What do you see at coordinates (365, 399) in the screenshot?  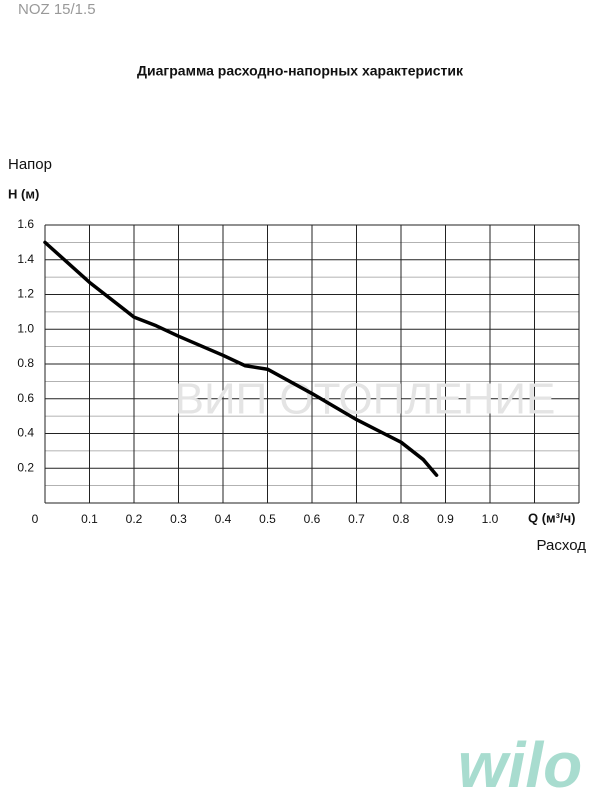 I see `watermark: ВИП ОТОПЛЕНИЕ` at bounding box center [365, 399].